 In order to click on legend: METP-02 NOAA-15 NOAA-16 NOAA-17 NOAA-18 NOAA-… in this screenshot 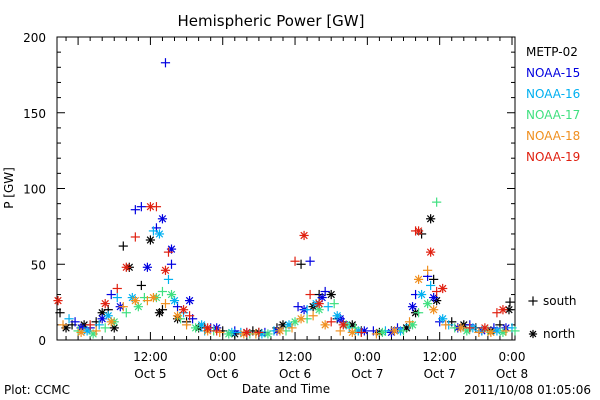, I will do `click(553, 104)`.